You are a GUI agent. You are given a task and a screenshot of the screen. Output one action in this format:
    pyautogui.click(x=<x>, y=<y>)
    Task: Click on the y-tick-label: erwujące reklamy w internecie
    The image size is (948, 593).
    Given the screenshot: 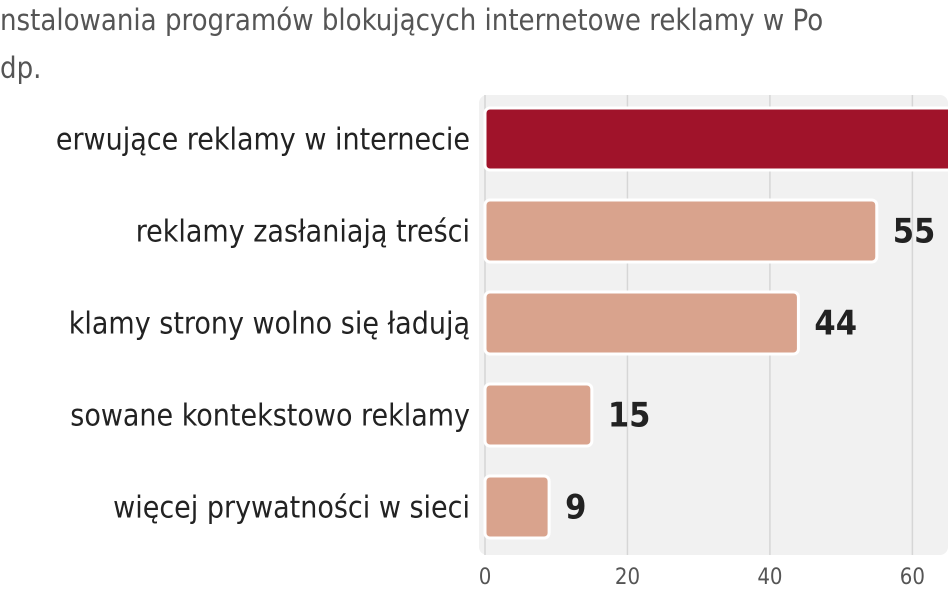 What is the action you would take?
    pyautogui.click(x=263, y=140)
    